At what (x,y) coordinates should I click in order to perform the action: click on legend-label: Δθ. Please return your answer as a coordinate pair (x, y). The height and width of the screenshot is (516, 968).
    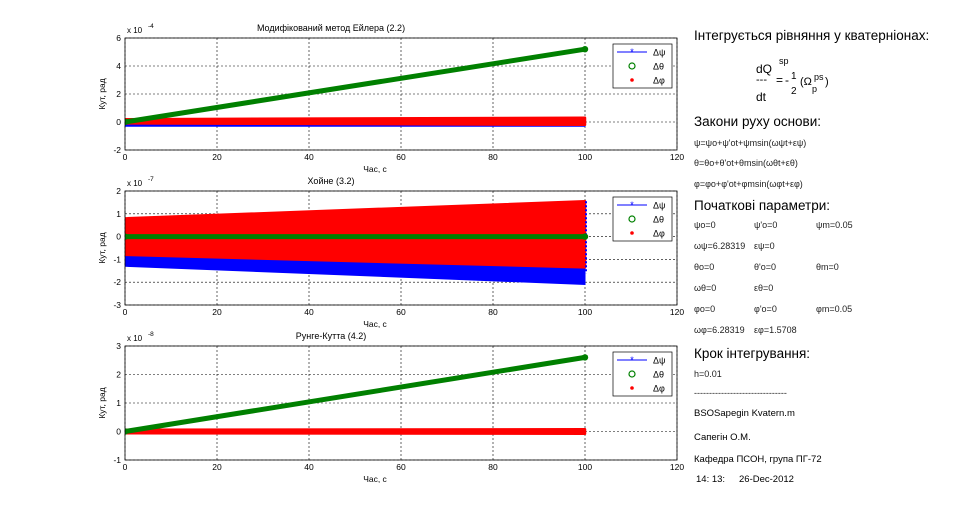
    Looking at the image, I should click on (658, 67).